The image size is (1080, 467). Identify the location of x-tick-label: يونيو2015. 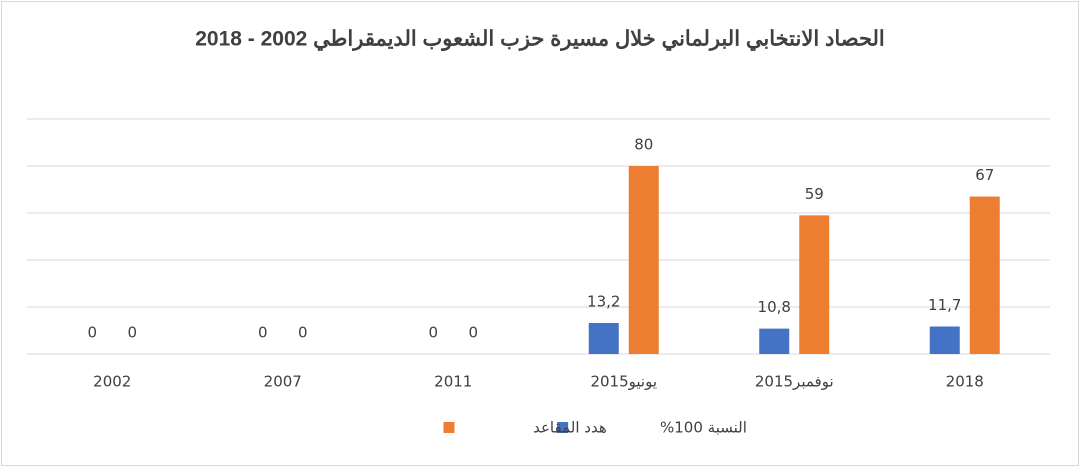
(623, 382).